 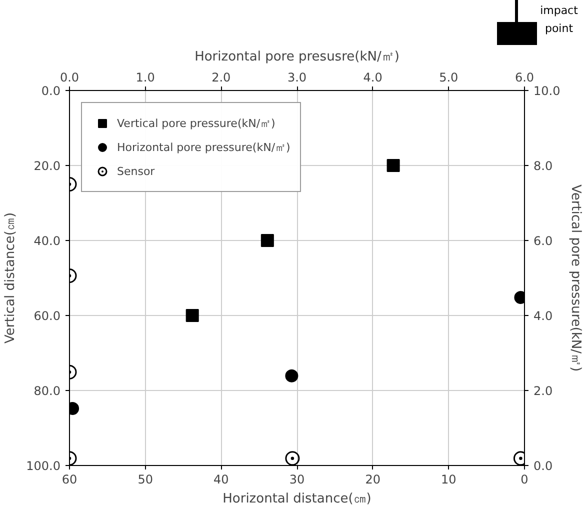 I want to click on y-tick-label: 40.0, so click(x=47, y=241).